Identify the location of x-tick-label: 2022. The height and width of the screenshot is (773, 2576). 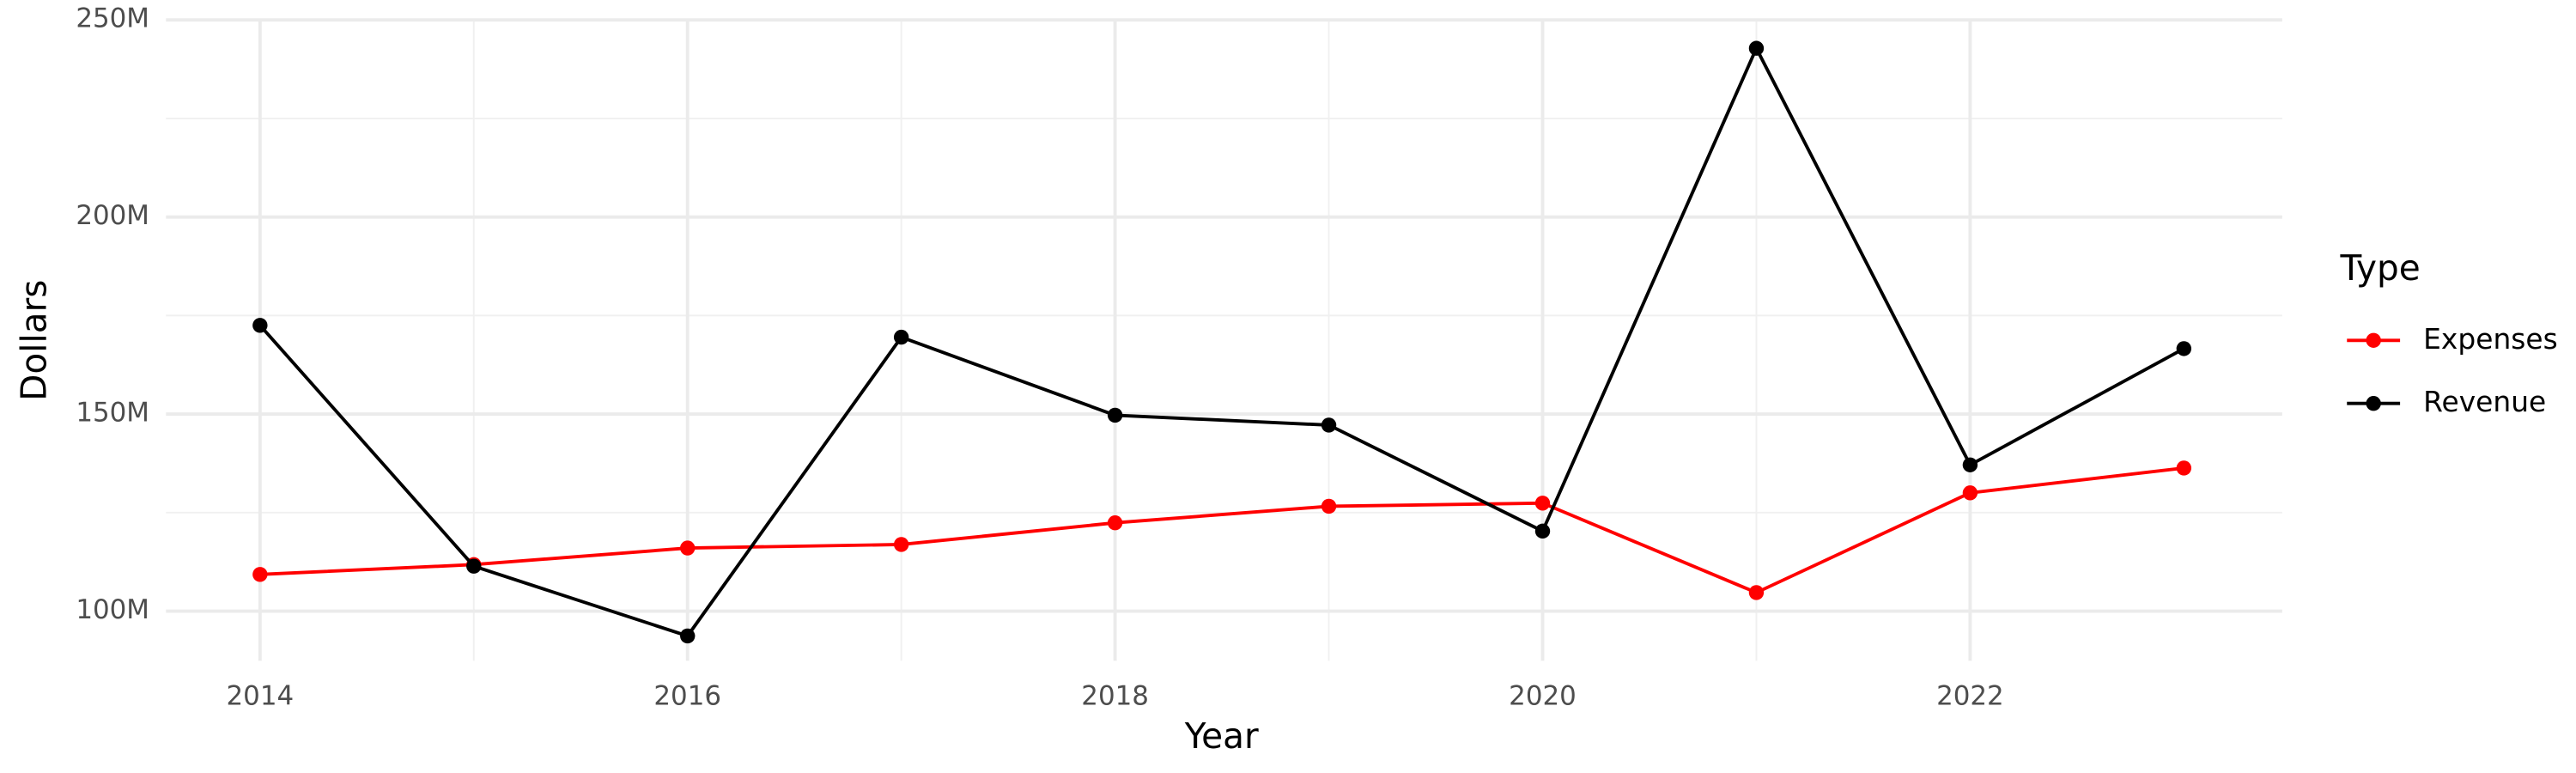
(1970, 695).